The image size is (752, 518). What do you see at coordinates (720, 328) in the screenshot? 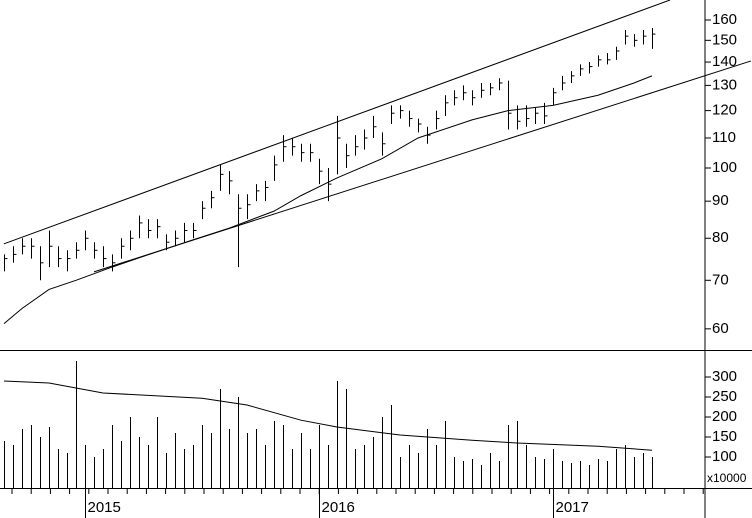
I see `y-tick-label: 60` at bounding box center [720, 328].